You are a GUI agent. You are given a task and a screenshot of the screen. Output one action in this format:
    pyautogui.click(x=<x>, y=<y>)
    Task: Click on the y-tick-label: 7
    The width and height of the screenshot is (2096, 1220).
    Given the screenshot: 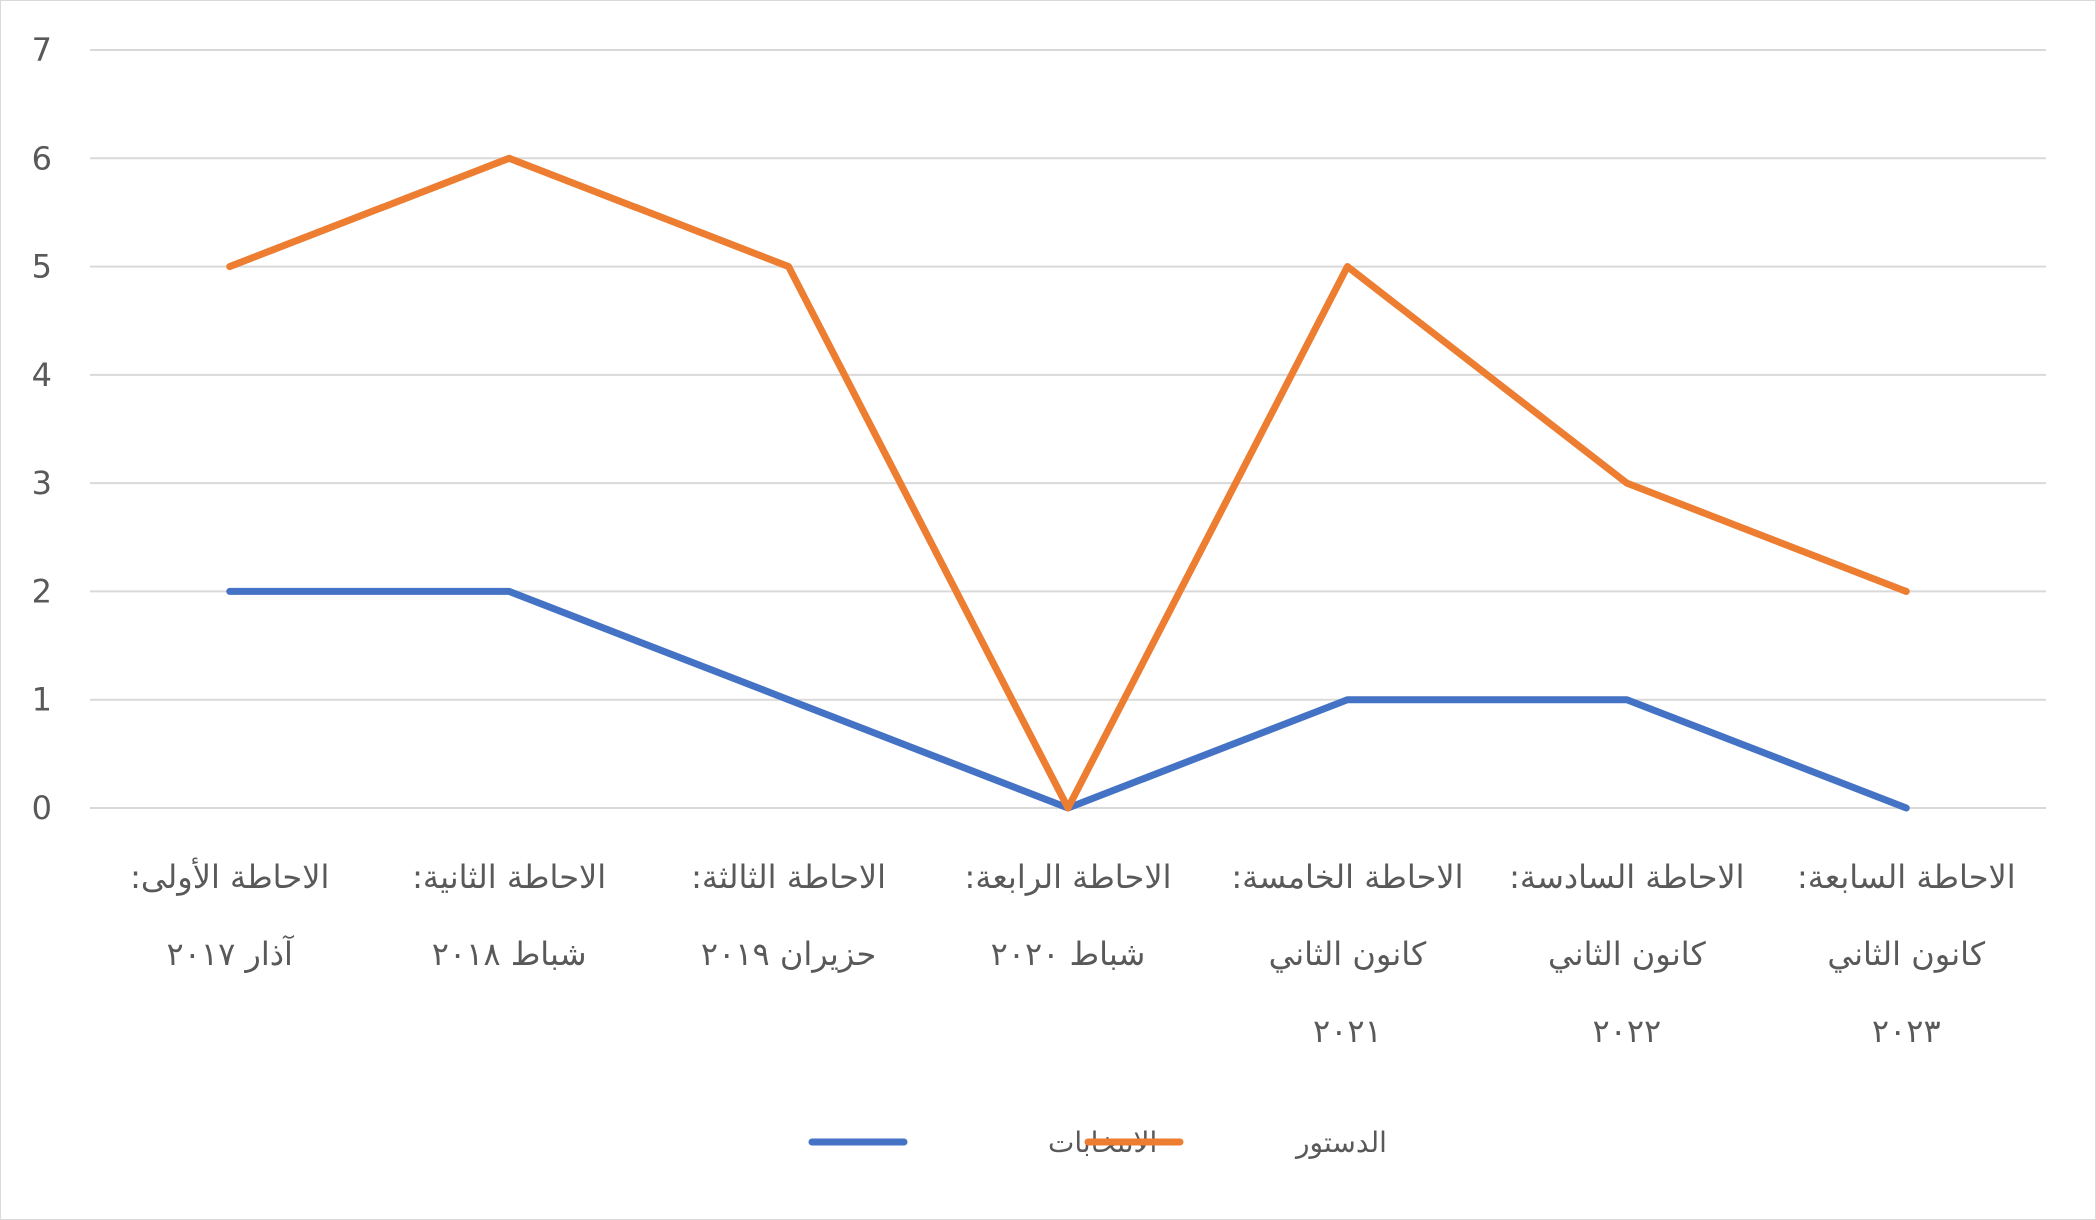 What is the action you would take?
    pyautogui.click(x=42, y=50)
    